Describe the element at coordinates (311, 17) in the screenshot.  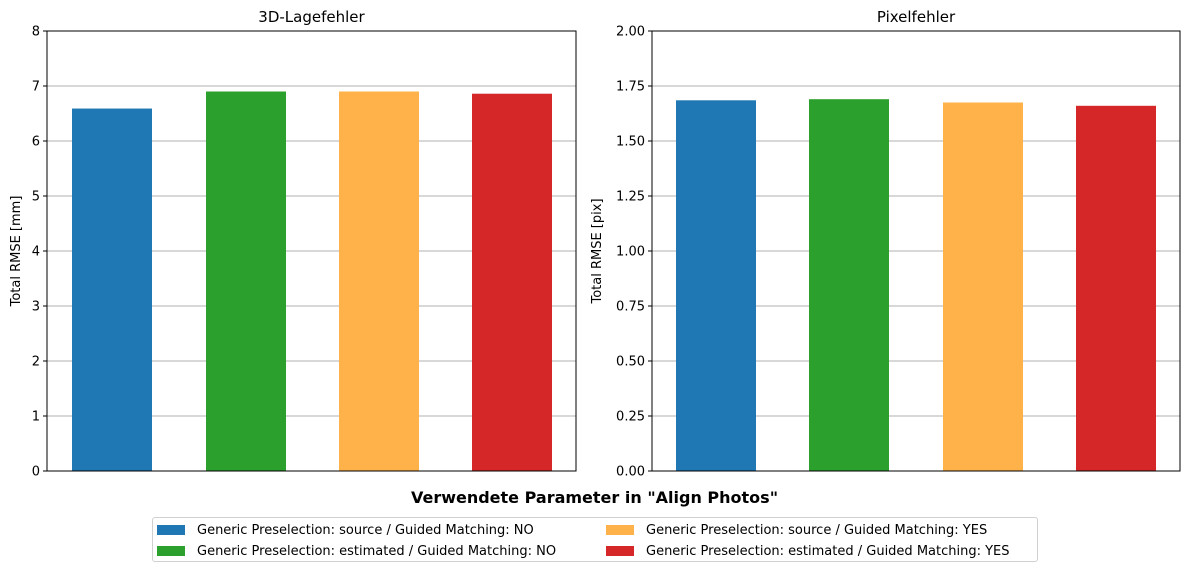
I see `chart-title: 3D-Lagefehler` at that location.